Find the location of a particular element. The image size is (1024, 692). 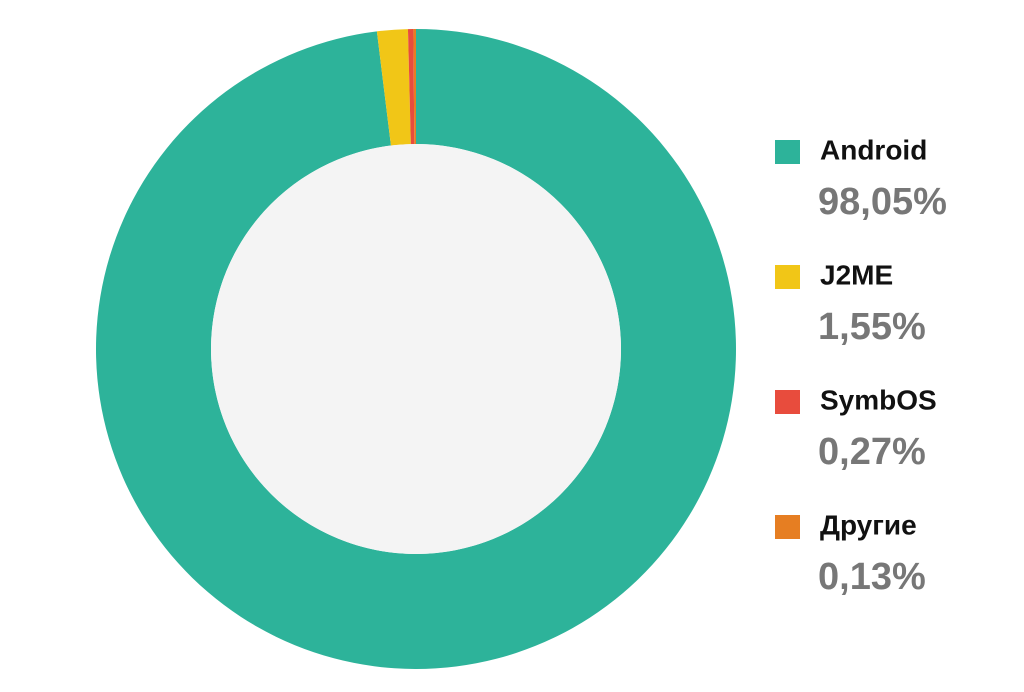

legend-label: Другие is located at coordinates (868, 524).